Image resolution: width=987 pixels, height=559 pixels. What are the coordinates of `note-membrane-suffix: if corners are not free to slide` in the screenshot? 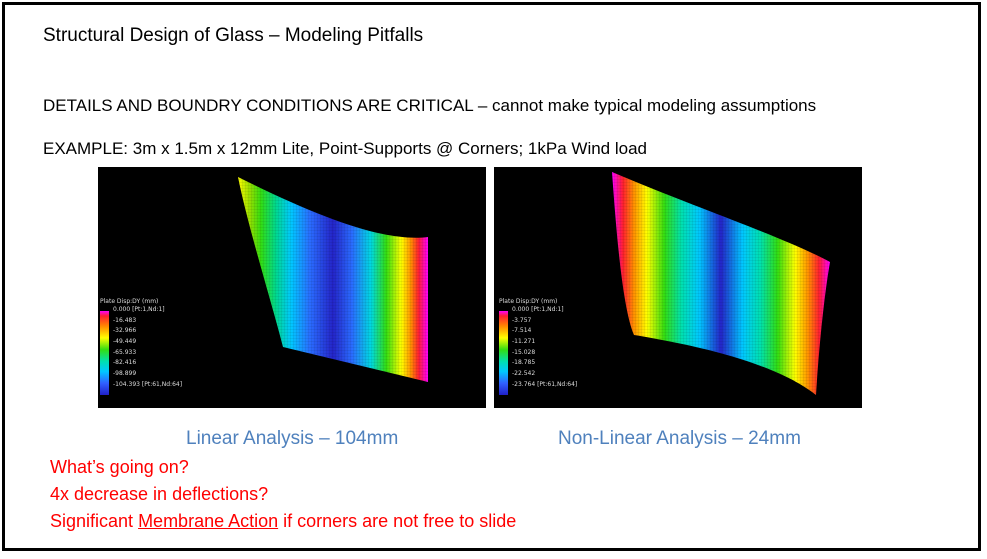 It's located at (397, 521).